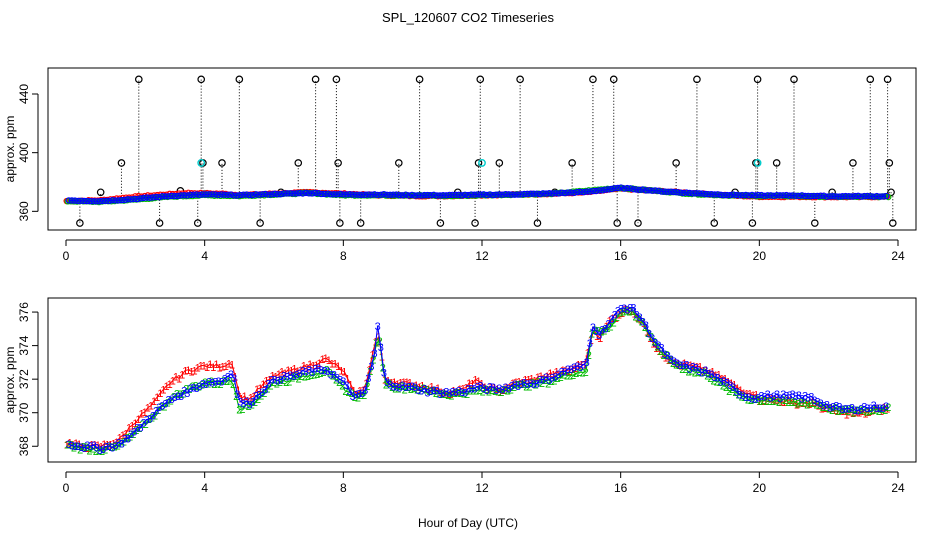 This screenshot has height=540, width=936. Describe the element at coordinates (760, 256) in the screenshot. I see `x-tick-label: 20` at that location.